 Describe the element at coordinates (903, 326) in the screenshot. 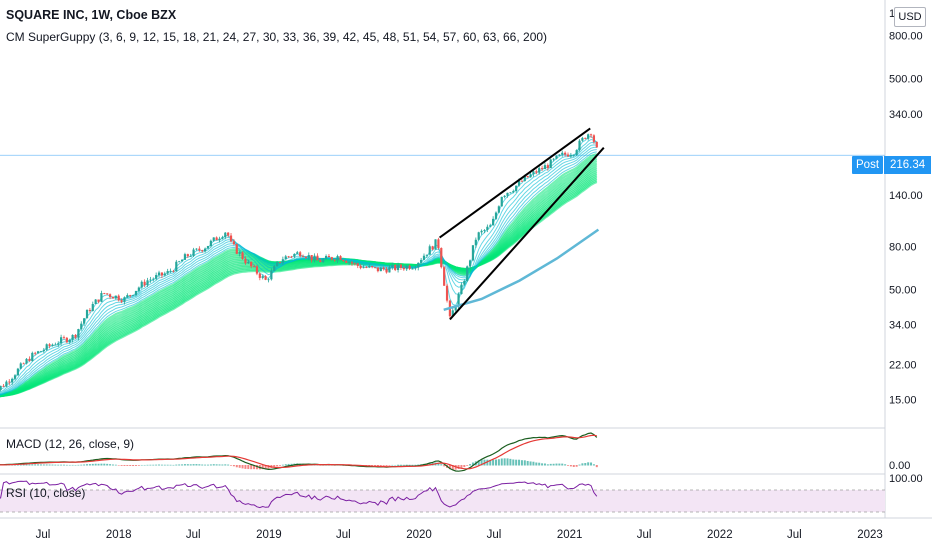

I see `y-tick-label: 34.00` at that location.